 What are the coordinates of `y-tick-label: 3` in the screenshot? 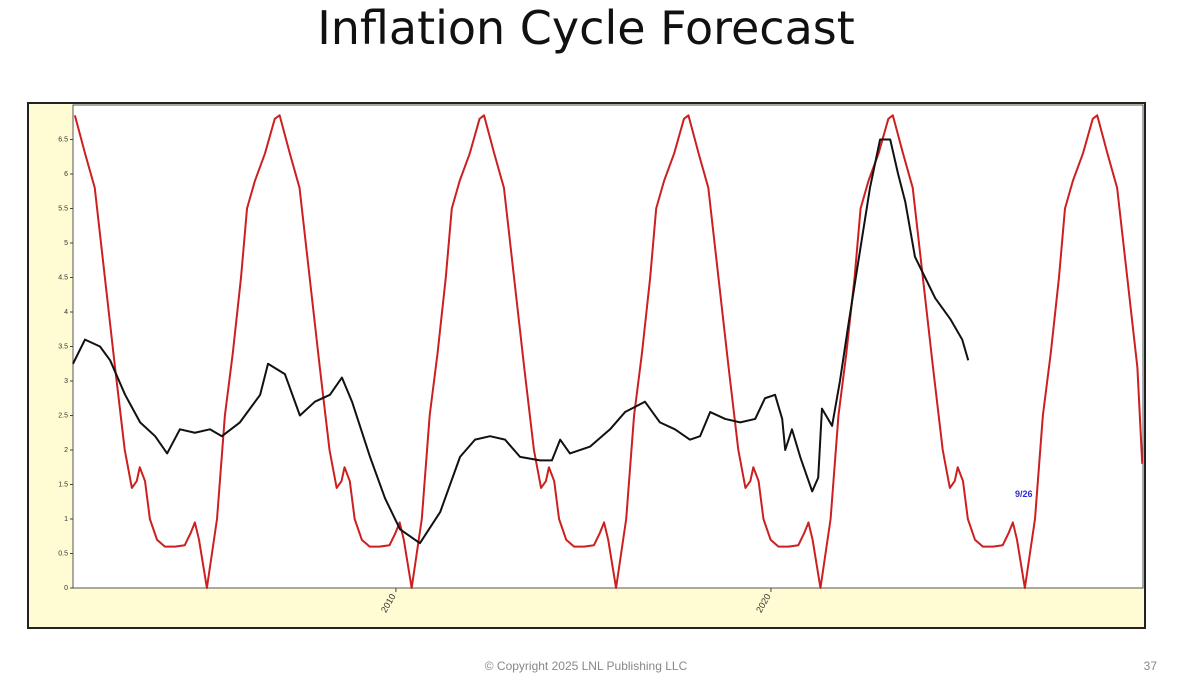 It's located at (66, 381).